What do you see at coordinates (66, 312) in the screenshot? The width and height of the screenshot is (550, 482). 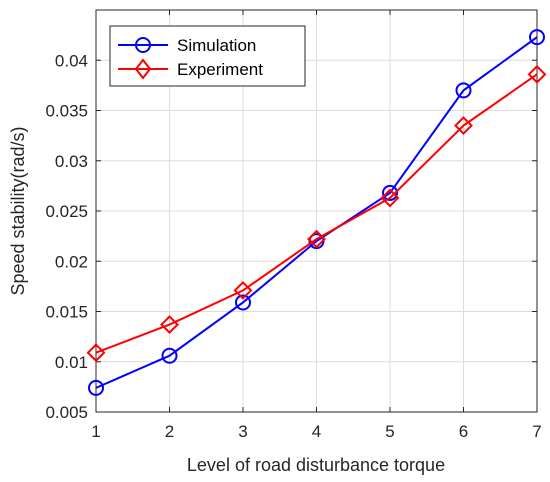 I see `y-tick-label: 0.015` at bounding box center [66, 312].